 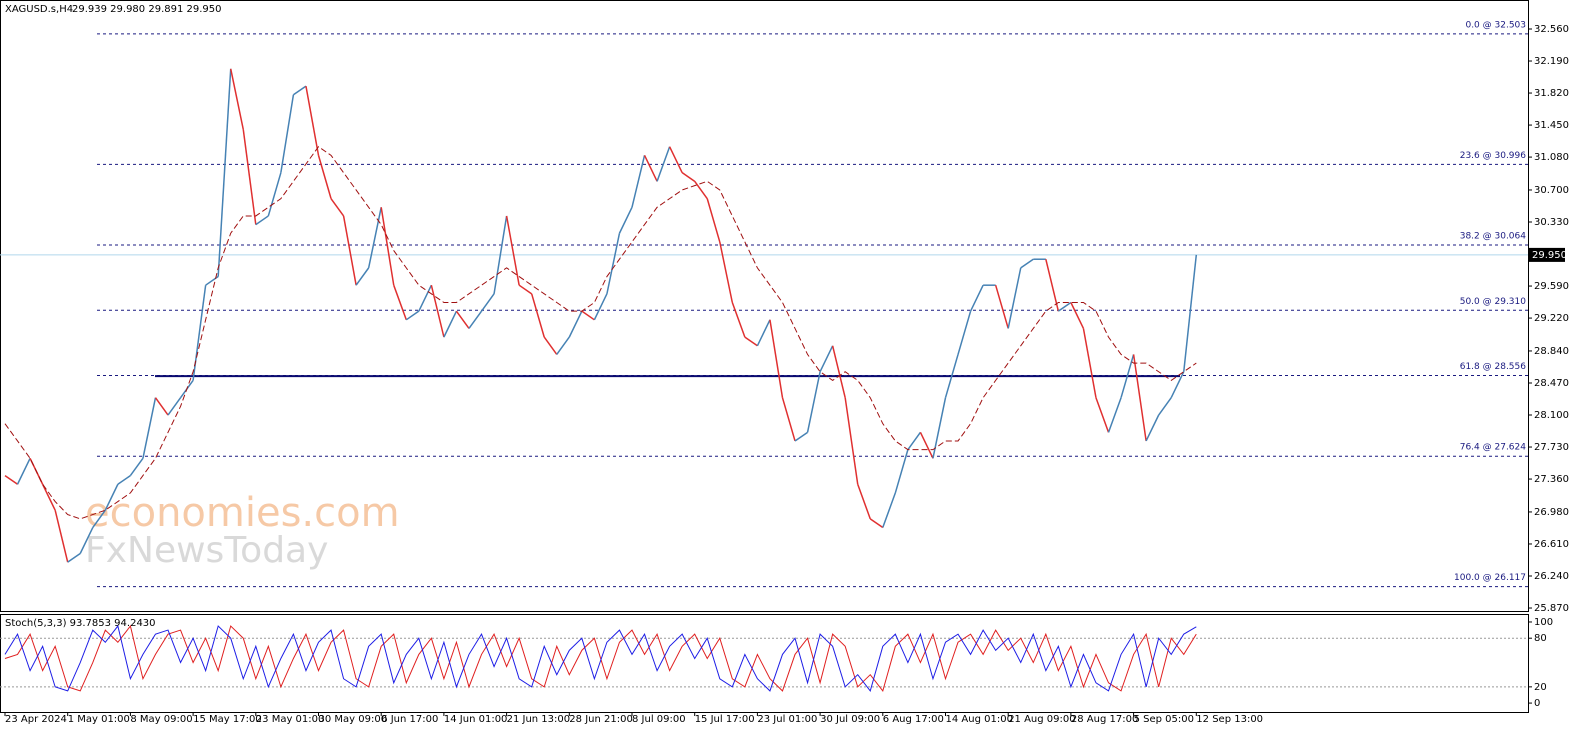 I want to click on y-tick-label: 27.730, so click(x=1551, y=447).